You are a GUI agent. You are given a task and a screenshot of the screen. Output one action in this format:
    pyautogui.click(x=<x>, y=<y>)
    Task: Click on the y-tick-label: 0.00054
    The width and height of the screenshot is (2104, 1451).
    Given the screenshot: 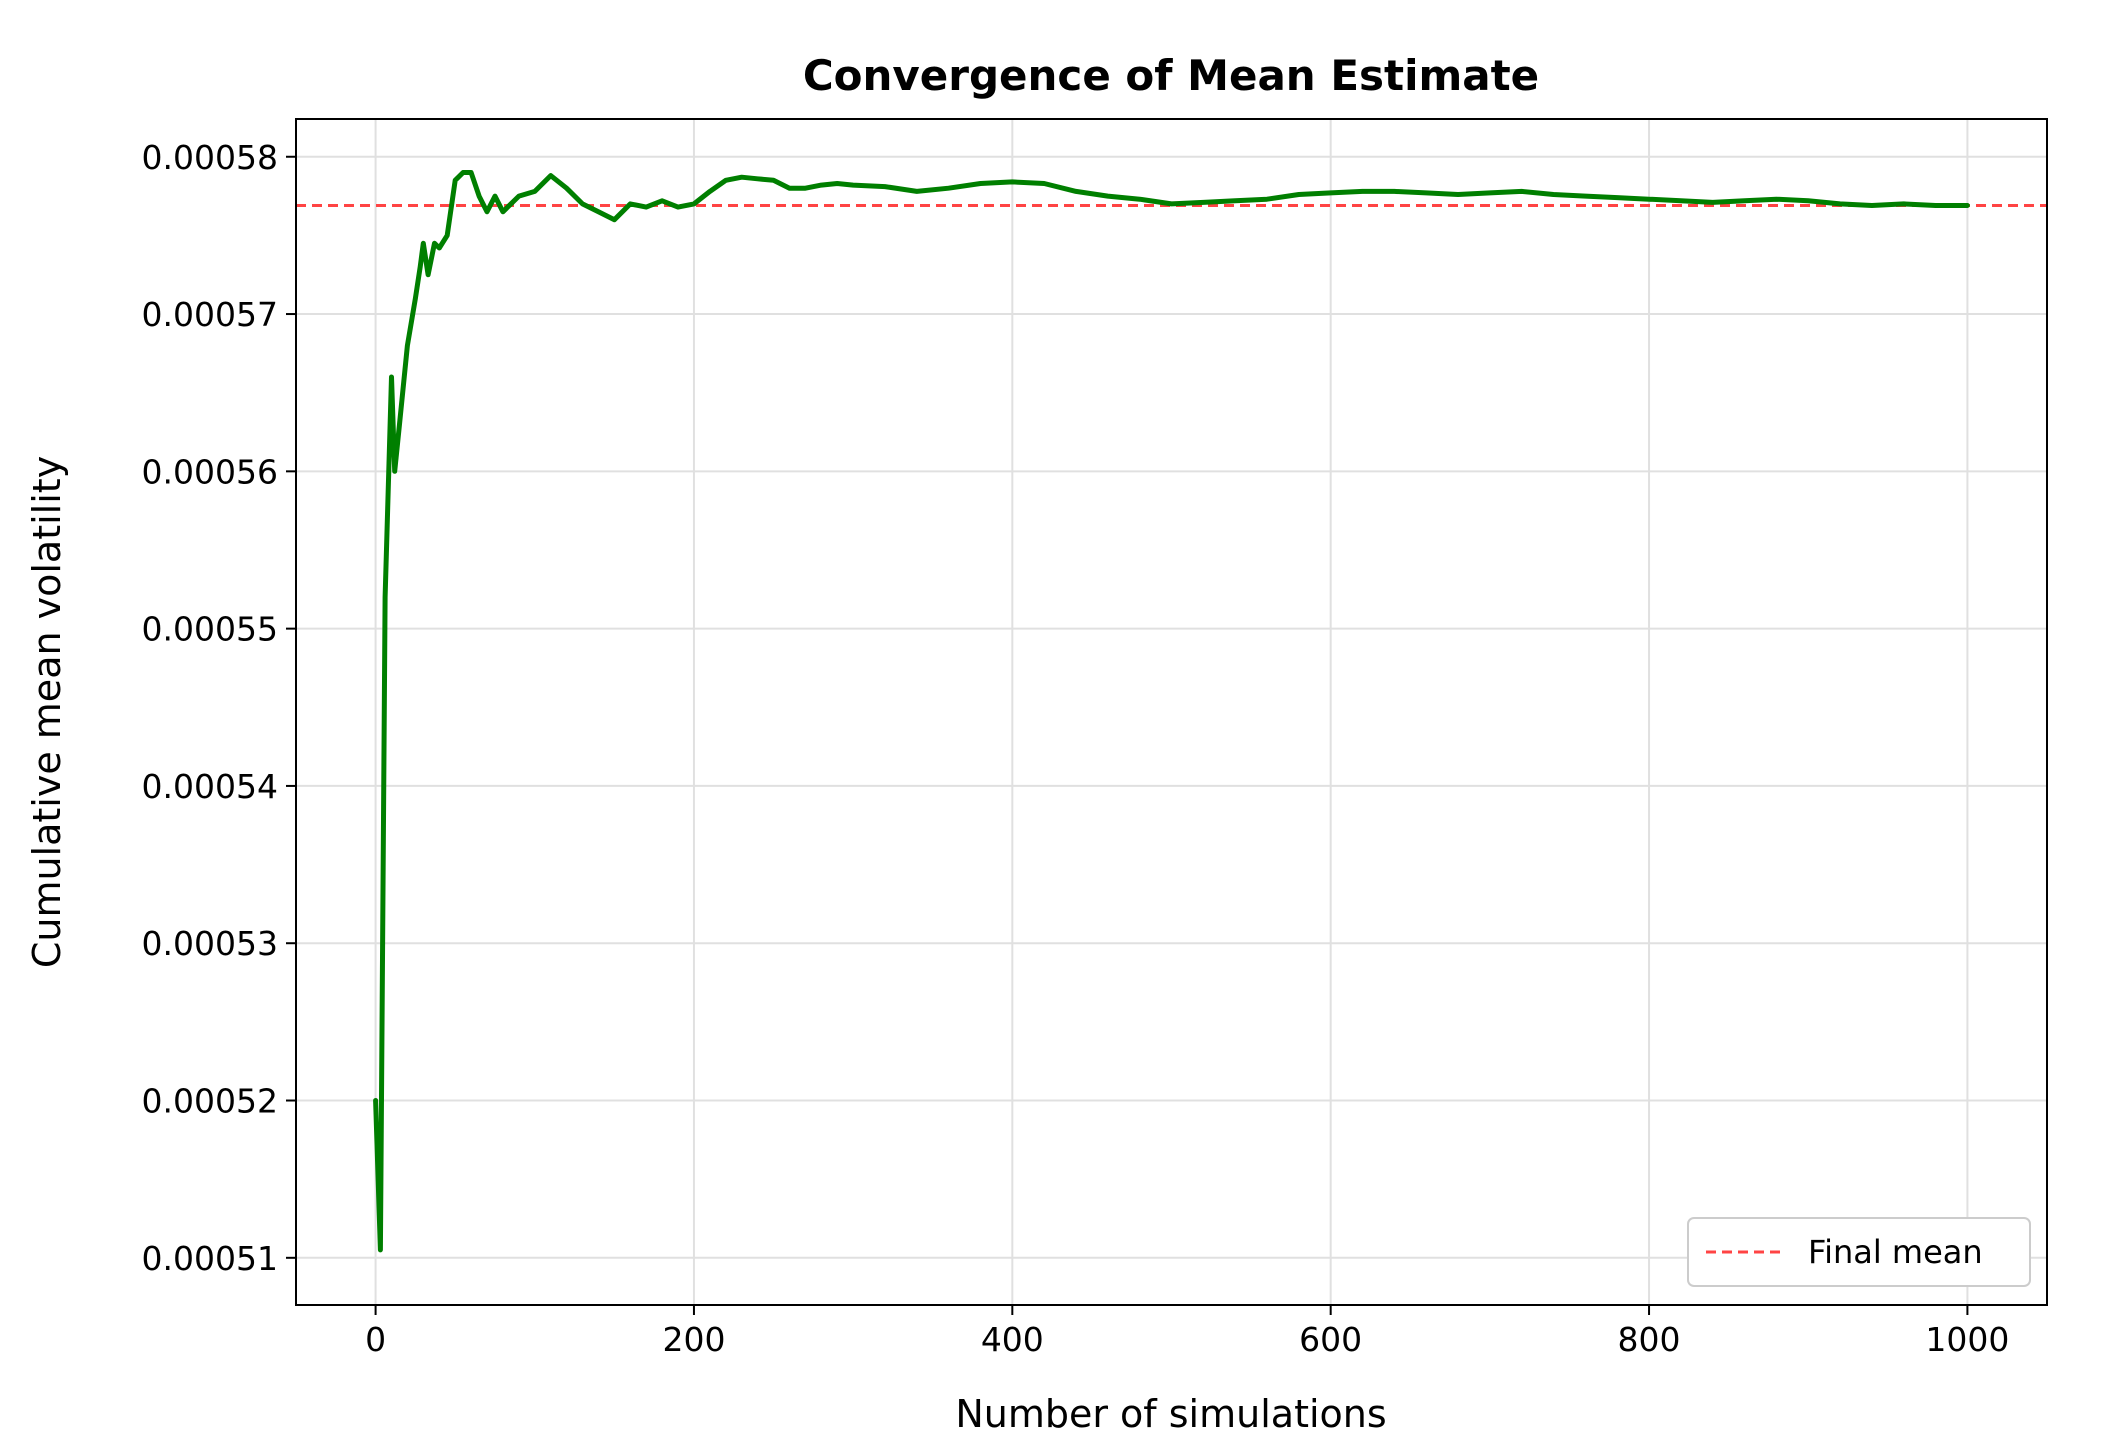 What is the action you would take?
    pyautogui.click(x=210, y=786)
    